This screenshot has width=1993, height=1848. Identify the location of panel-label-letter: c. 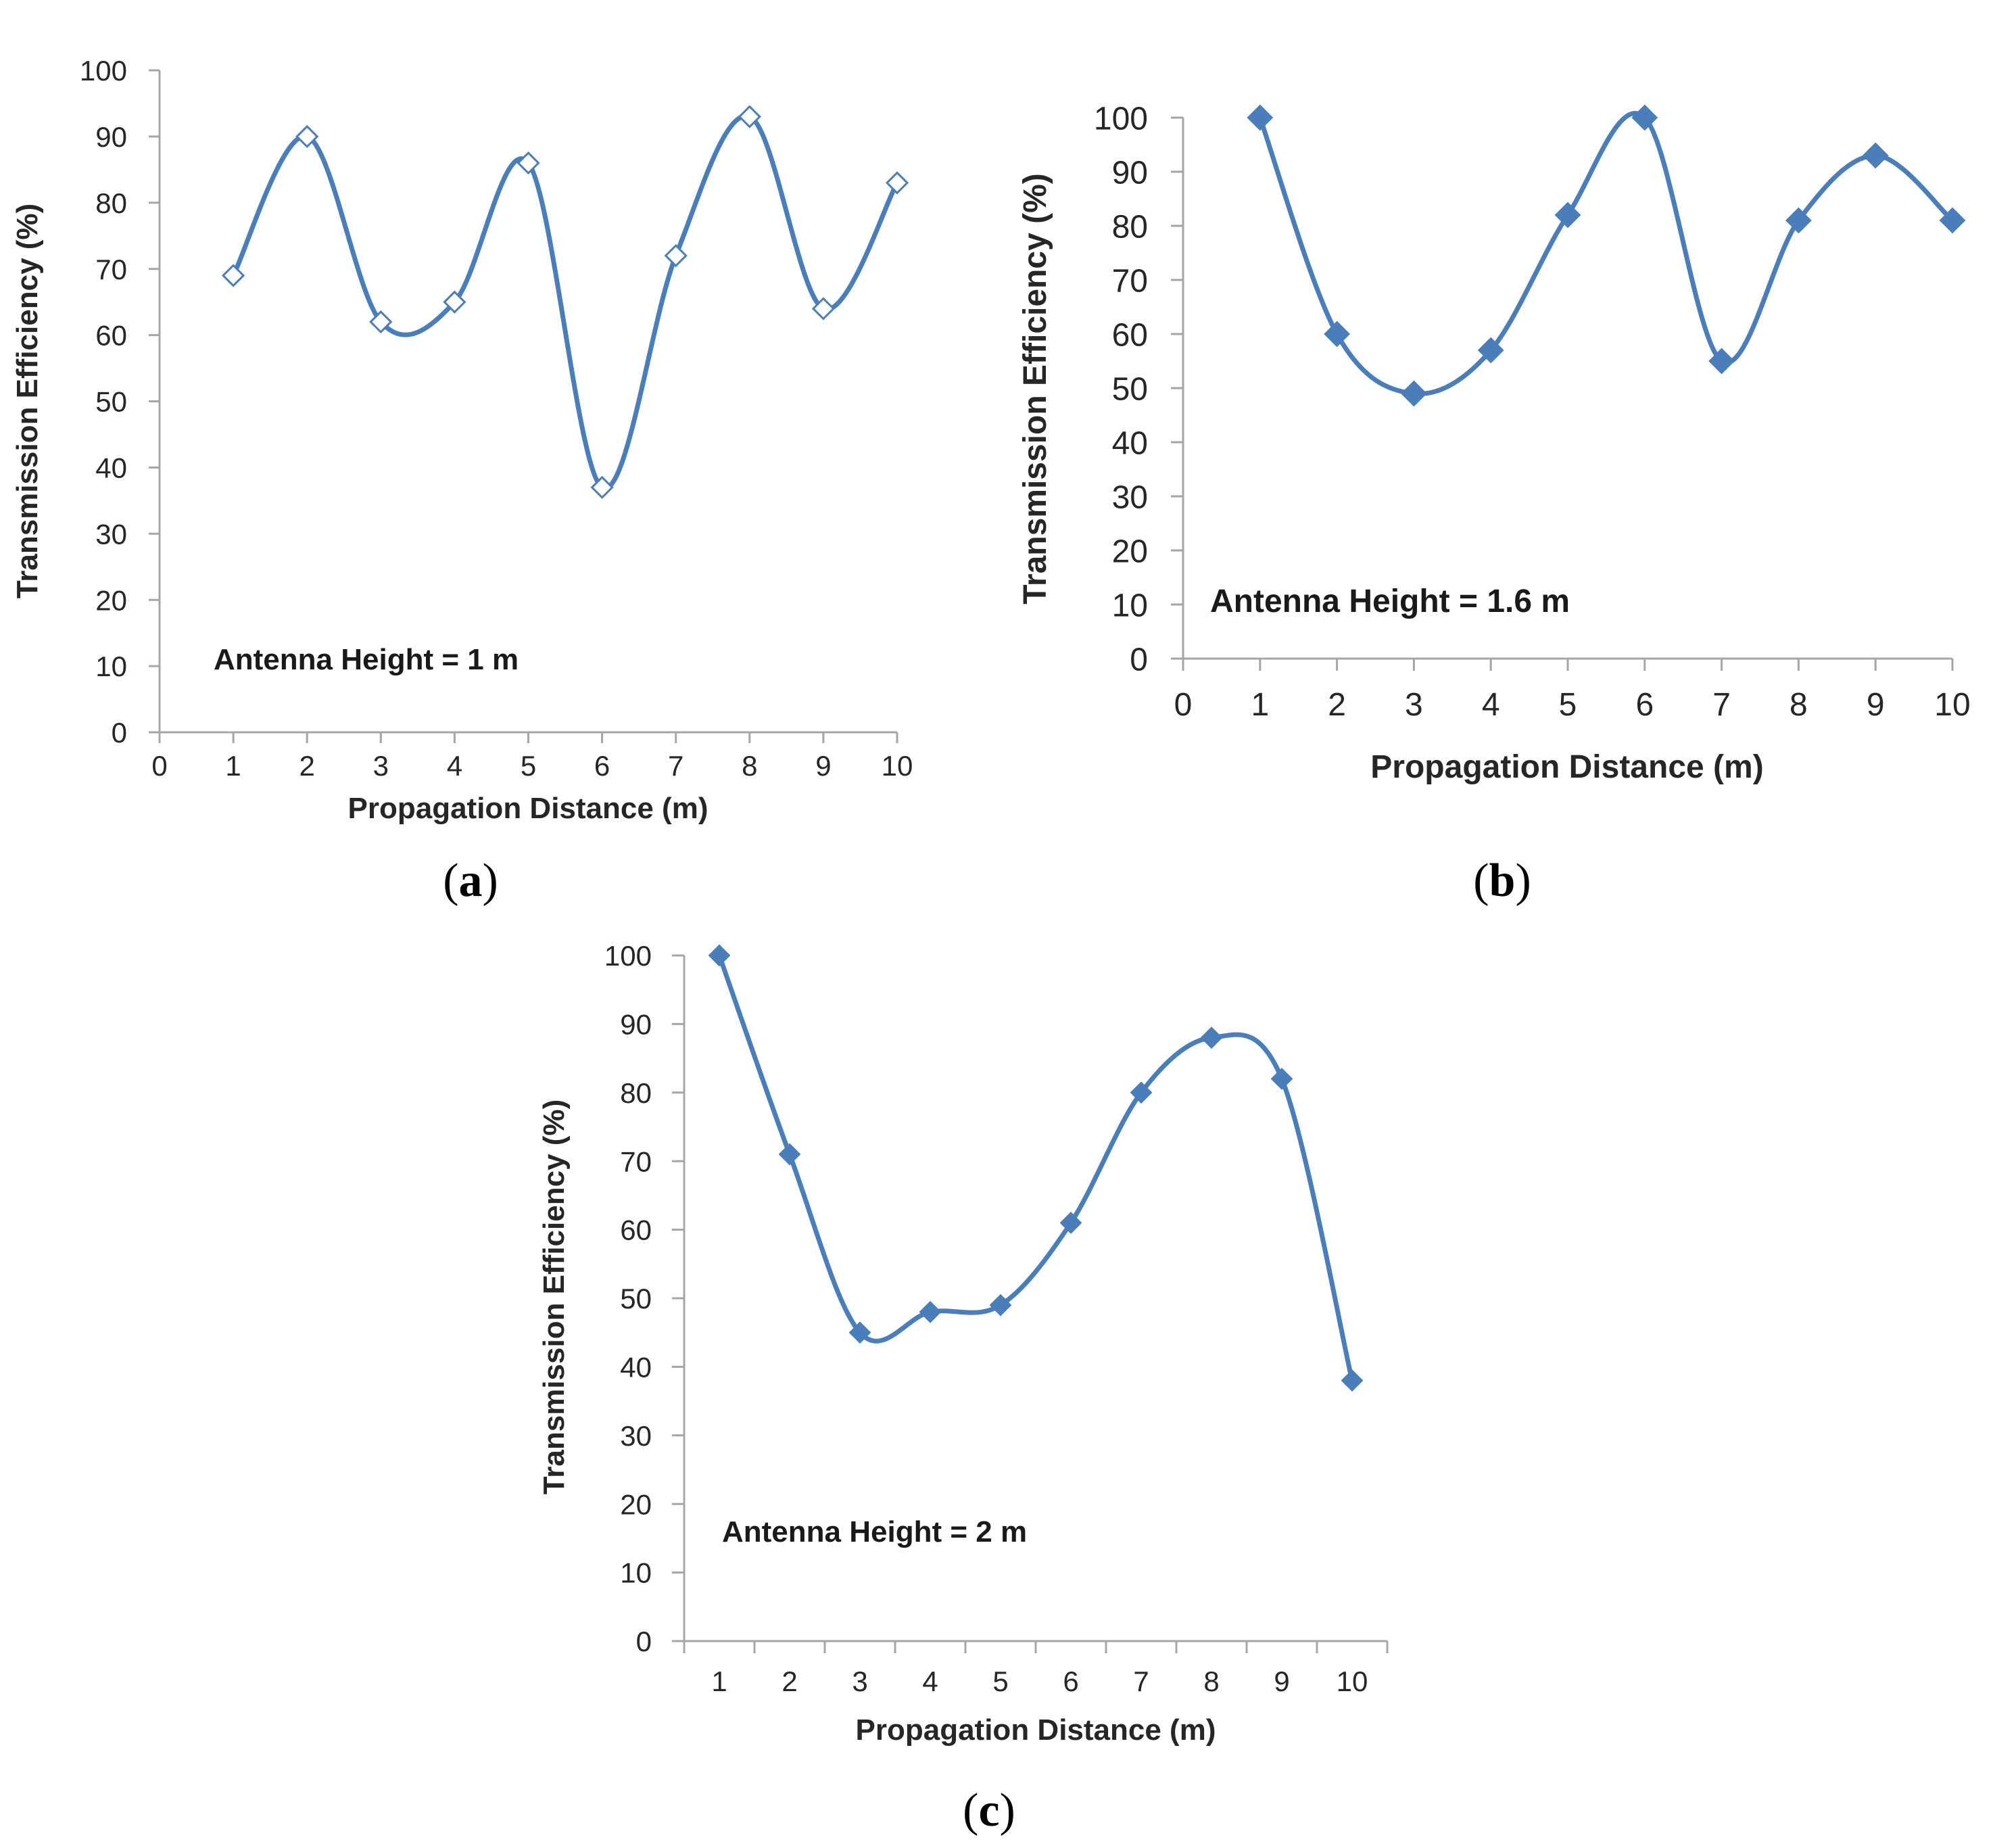
(988, 1810).